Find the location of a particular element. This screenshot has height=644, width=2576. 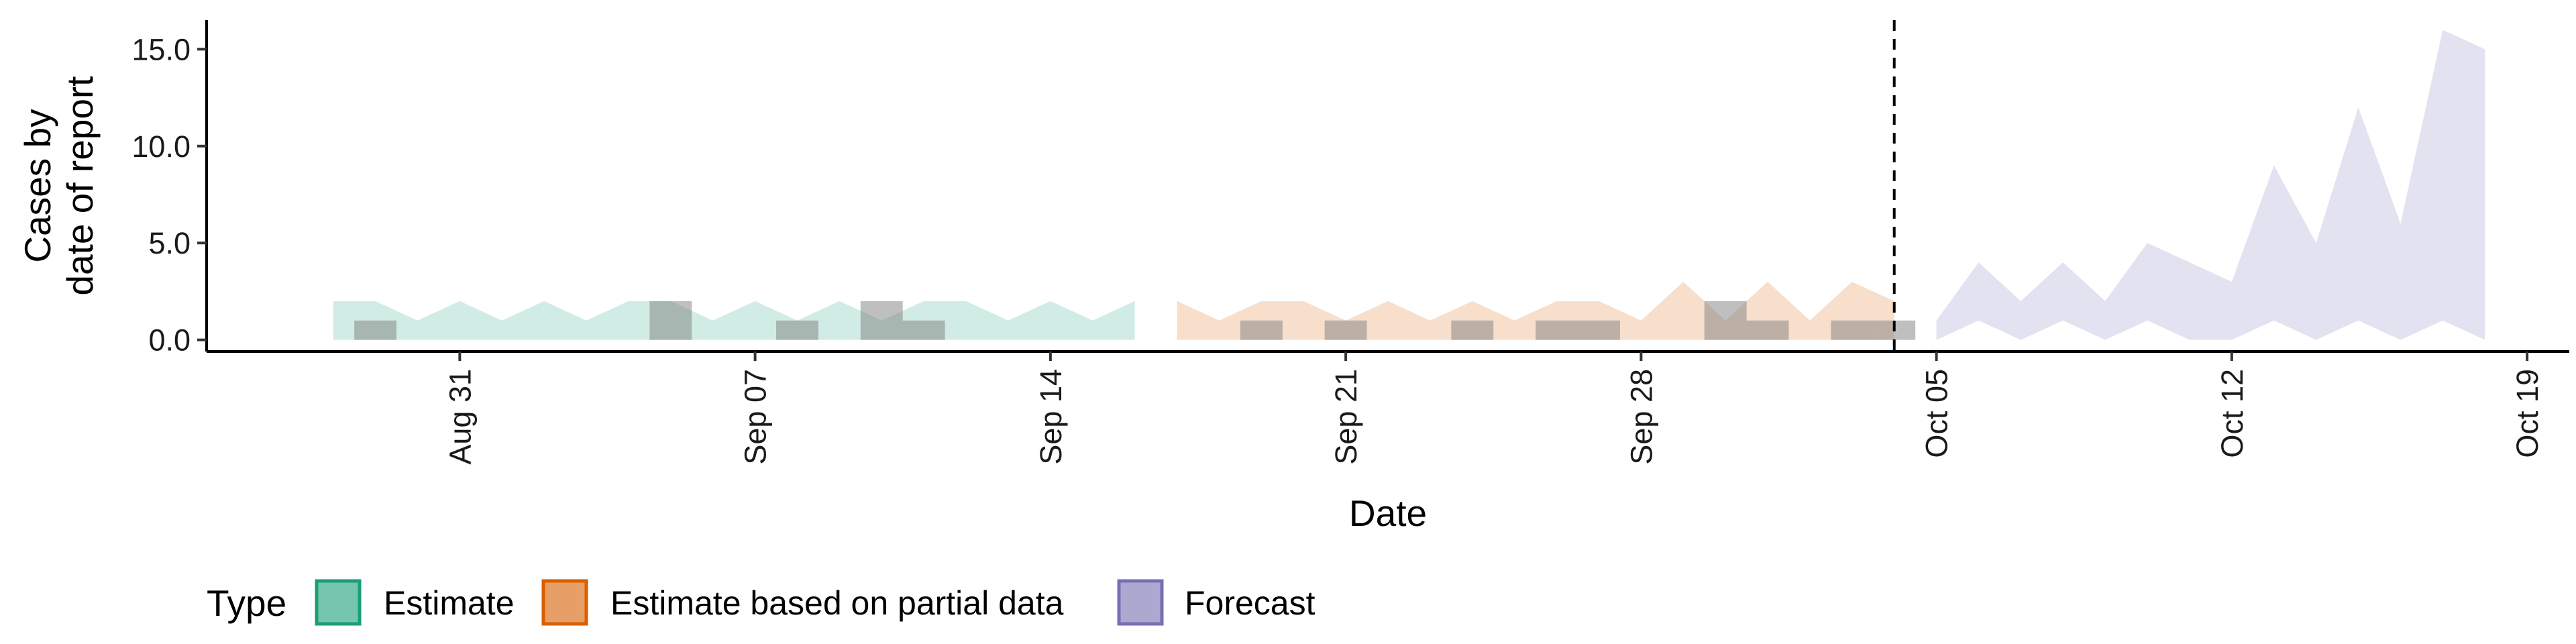

legend-label-1: Estimate is located at coordinates (449, 603).